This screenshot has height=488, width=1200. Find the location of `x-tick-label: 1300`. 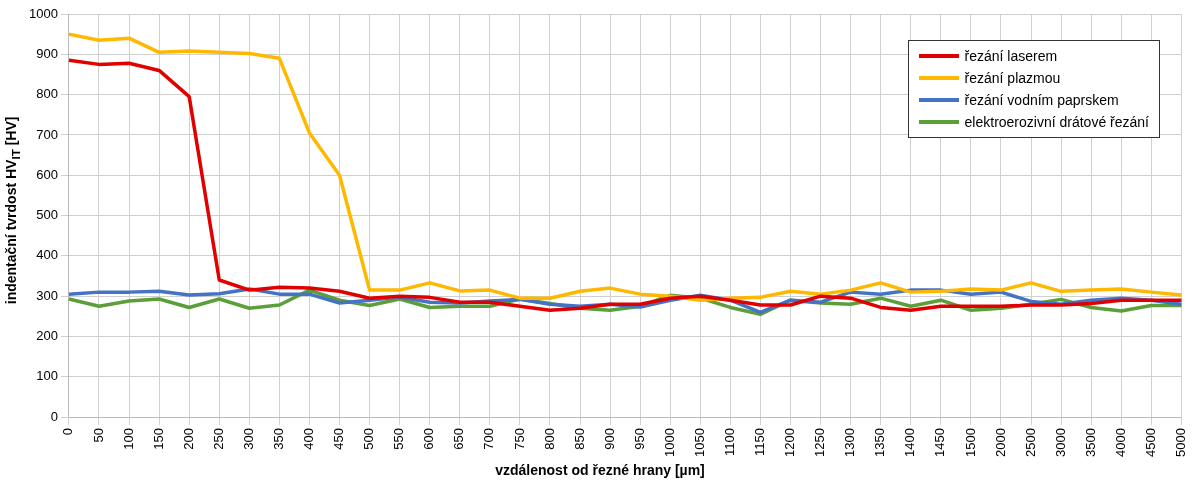

x-tick-label: 1300 is located at coordinates (850, 442).